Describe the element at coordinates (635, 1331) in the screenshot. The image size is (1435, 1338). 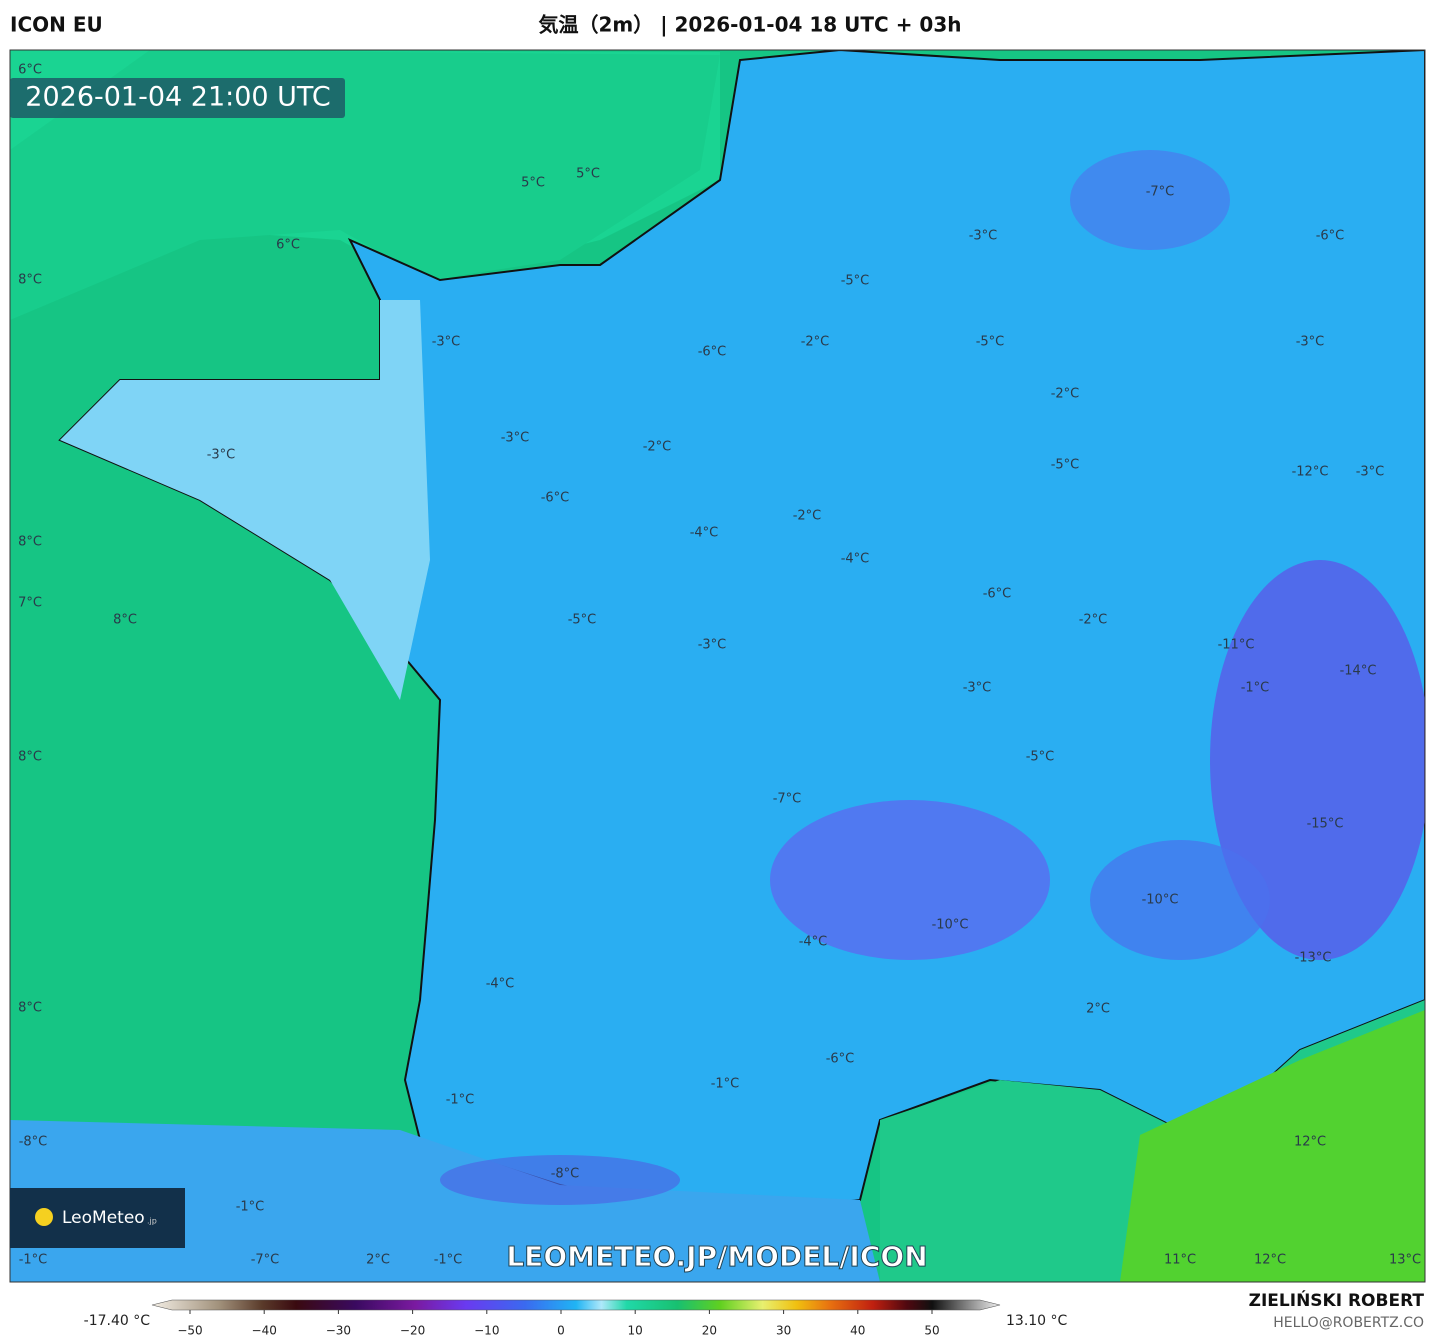
I see `colorbar-tick-label: 10` at that location.